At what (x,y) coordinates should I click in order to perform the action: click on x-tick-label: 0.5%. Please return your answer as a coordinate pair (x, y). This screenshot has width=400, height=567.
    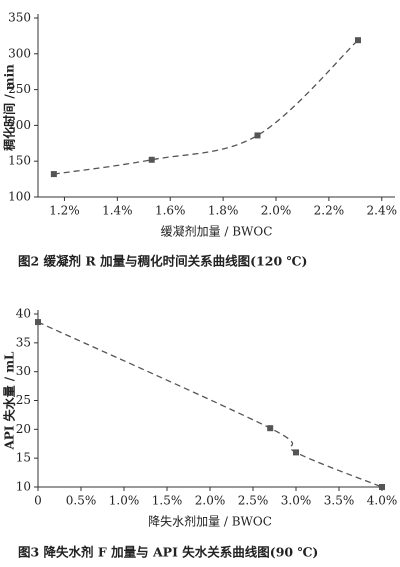
    Looking at the image, I should click on (81, 501).